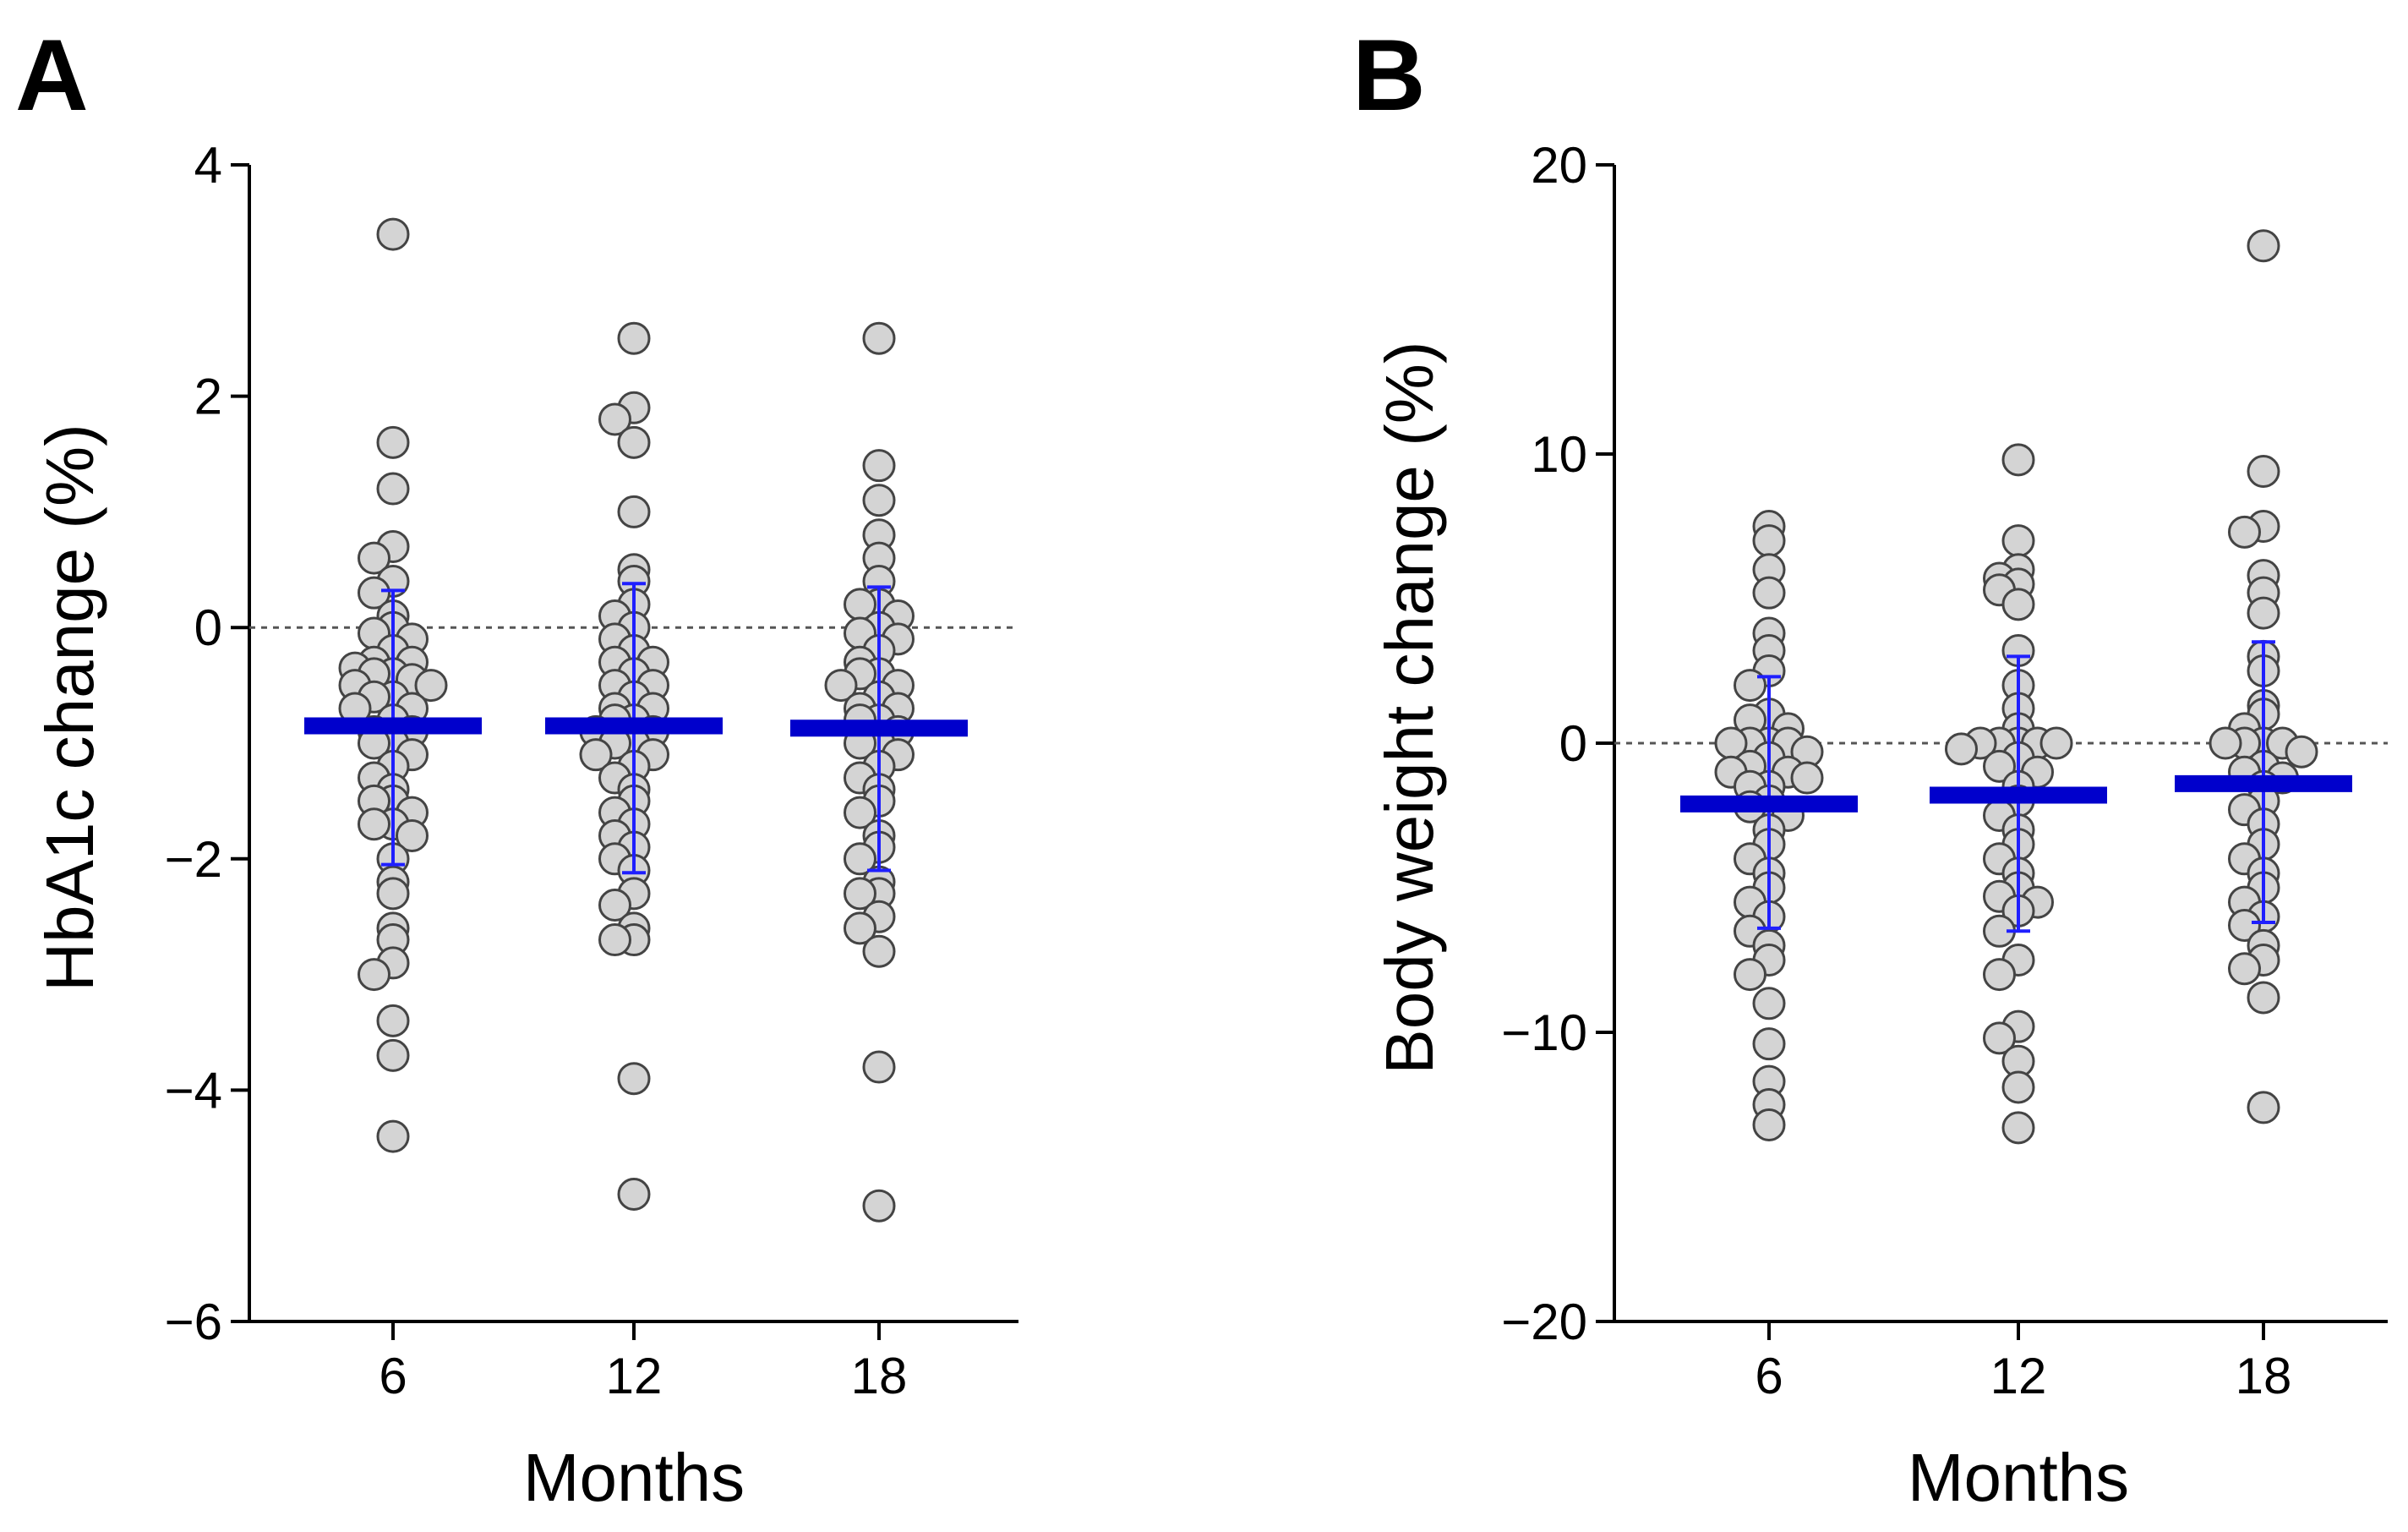 Image resolution: width=2408 pixels, height=1532 pixels. Describe the element at coordinates (1544, 1322) in the screenshot. I see `panel-b-y-tick-label: −20` at that location.